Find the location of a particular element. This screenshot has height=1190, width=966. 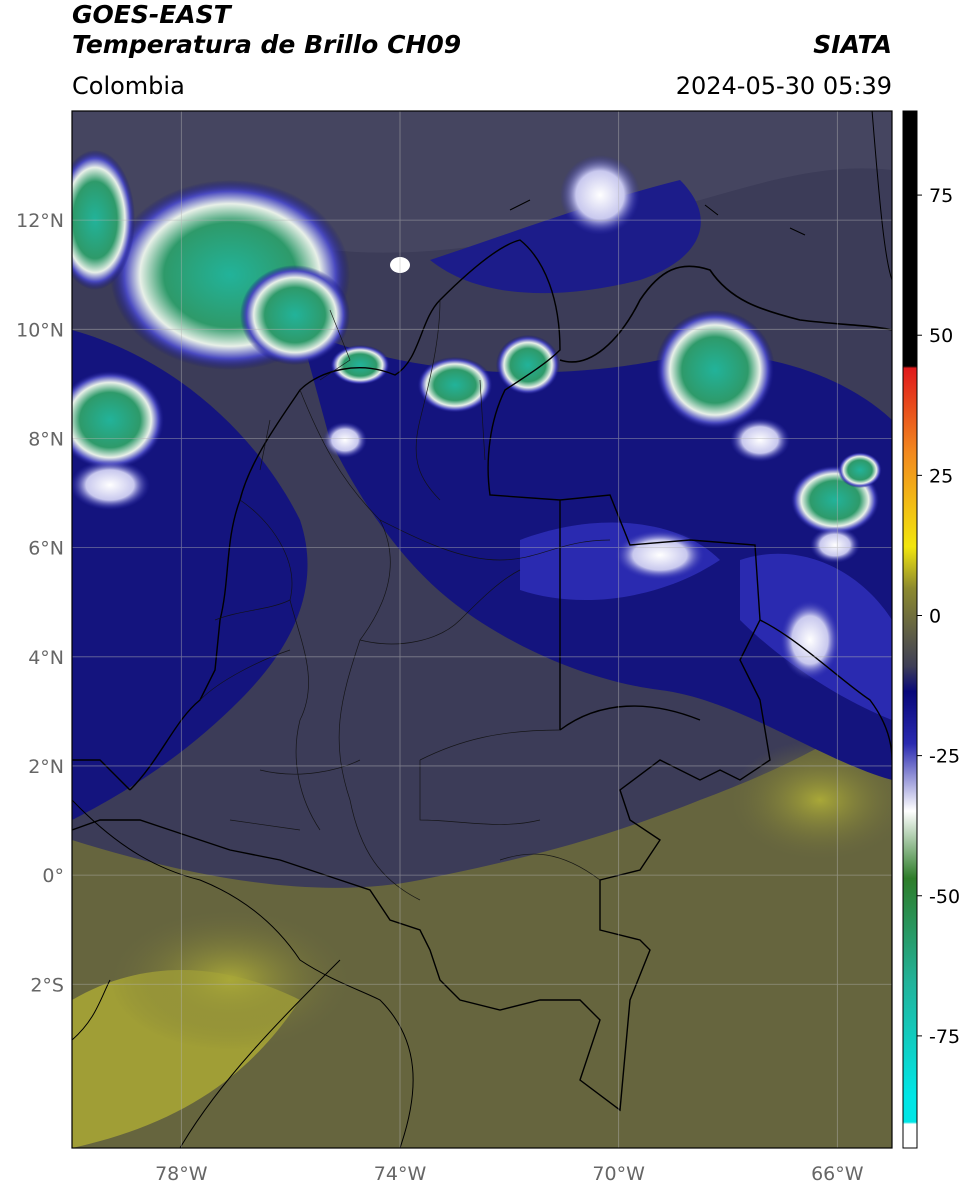

colorbar is located at coordinates (910, 629).